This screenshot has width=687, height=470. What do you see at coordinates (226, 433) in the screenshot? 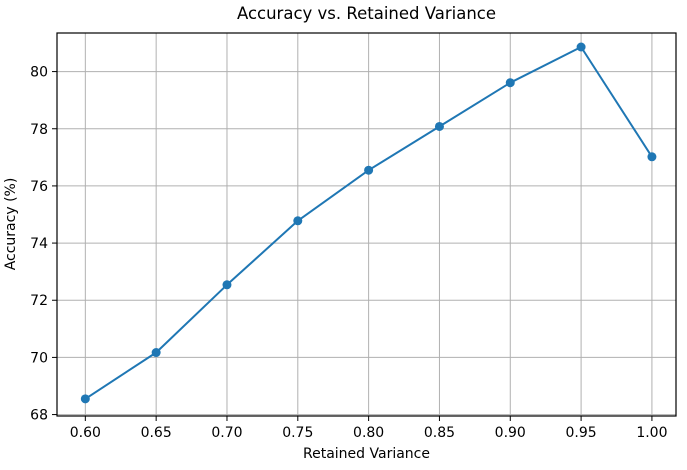
I see `x-tick-label: 0.70` at bounding box center [226, 433].